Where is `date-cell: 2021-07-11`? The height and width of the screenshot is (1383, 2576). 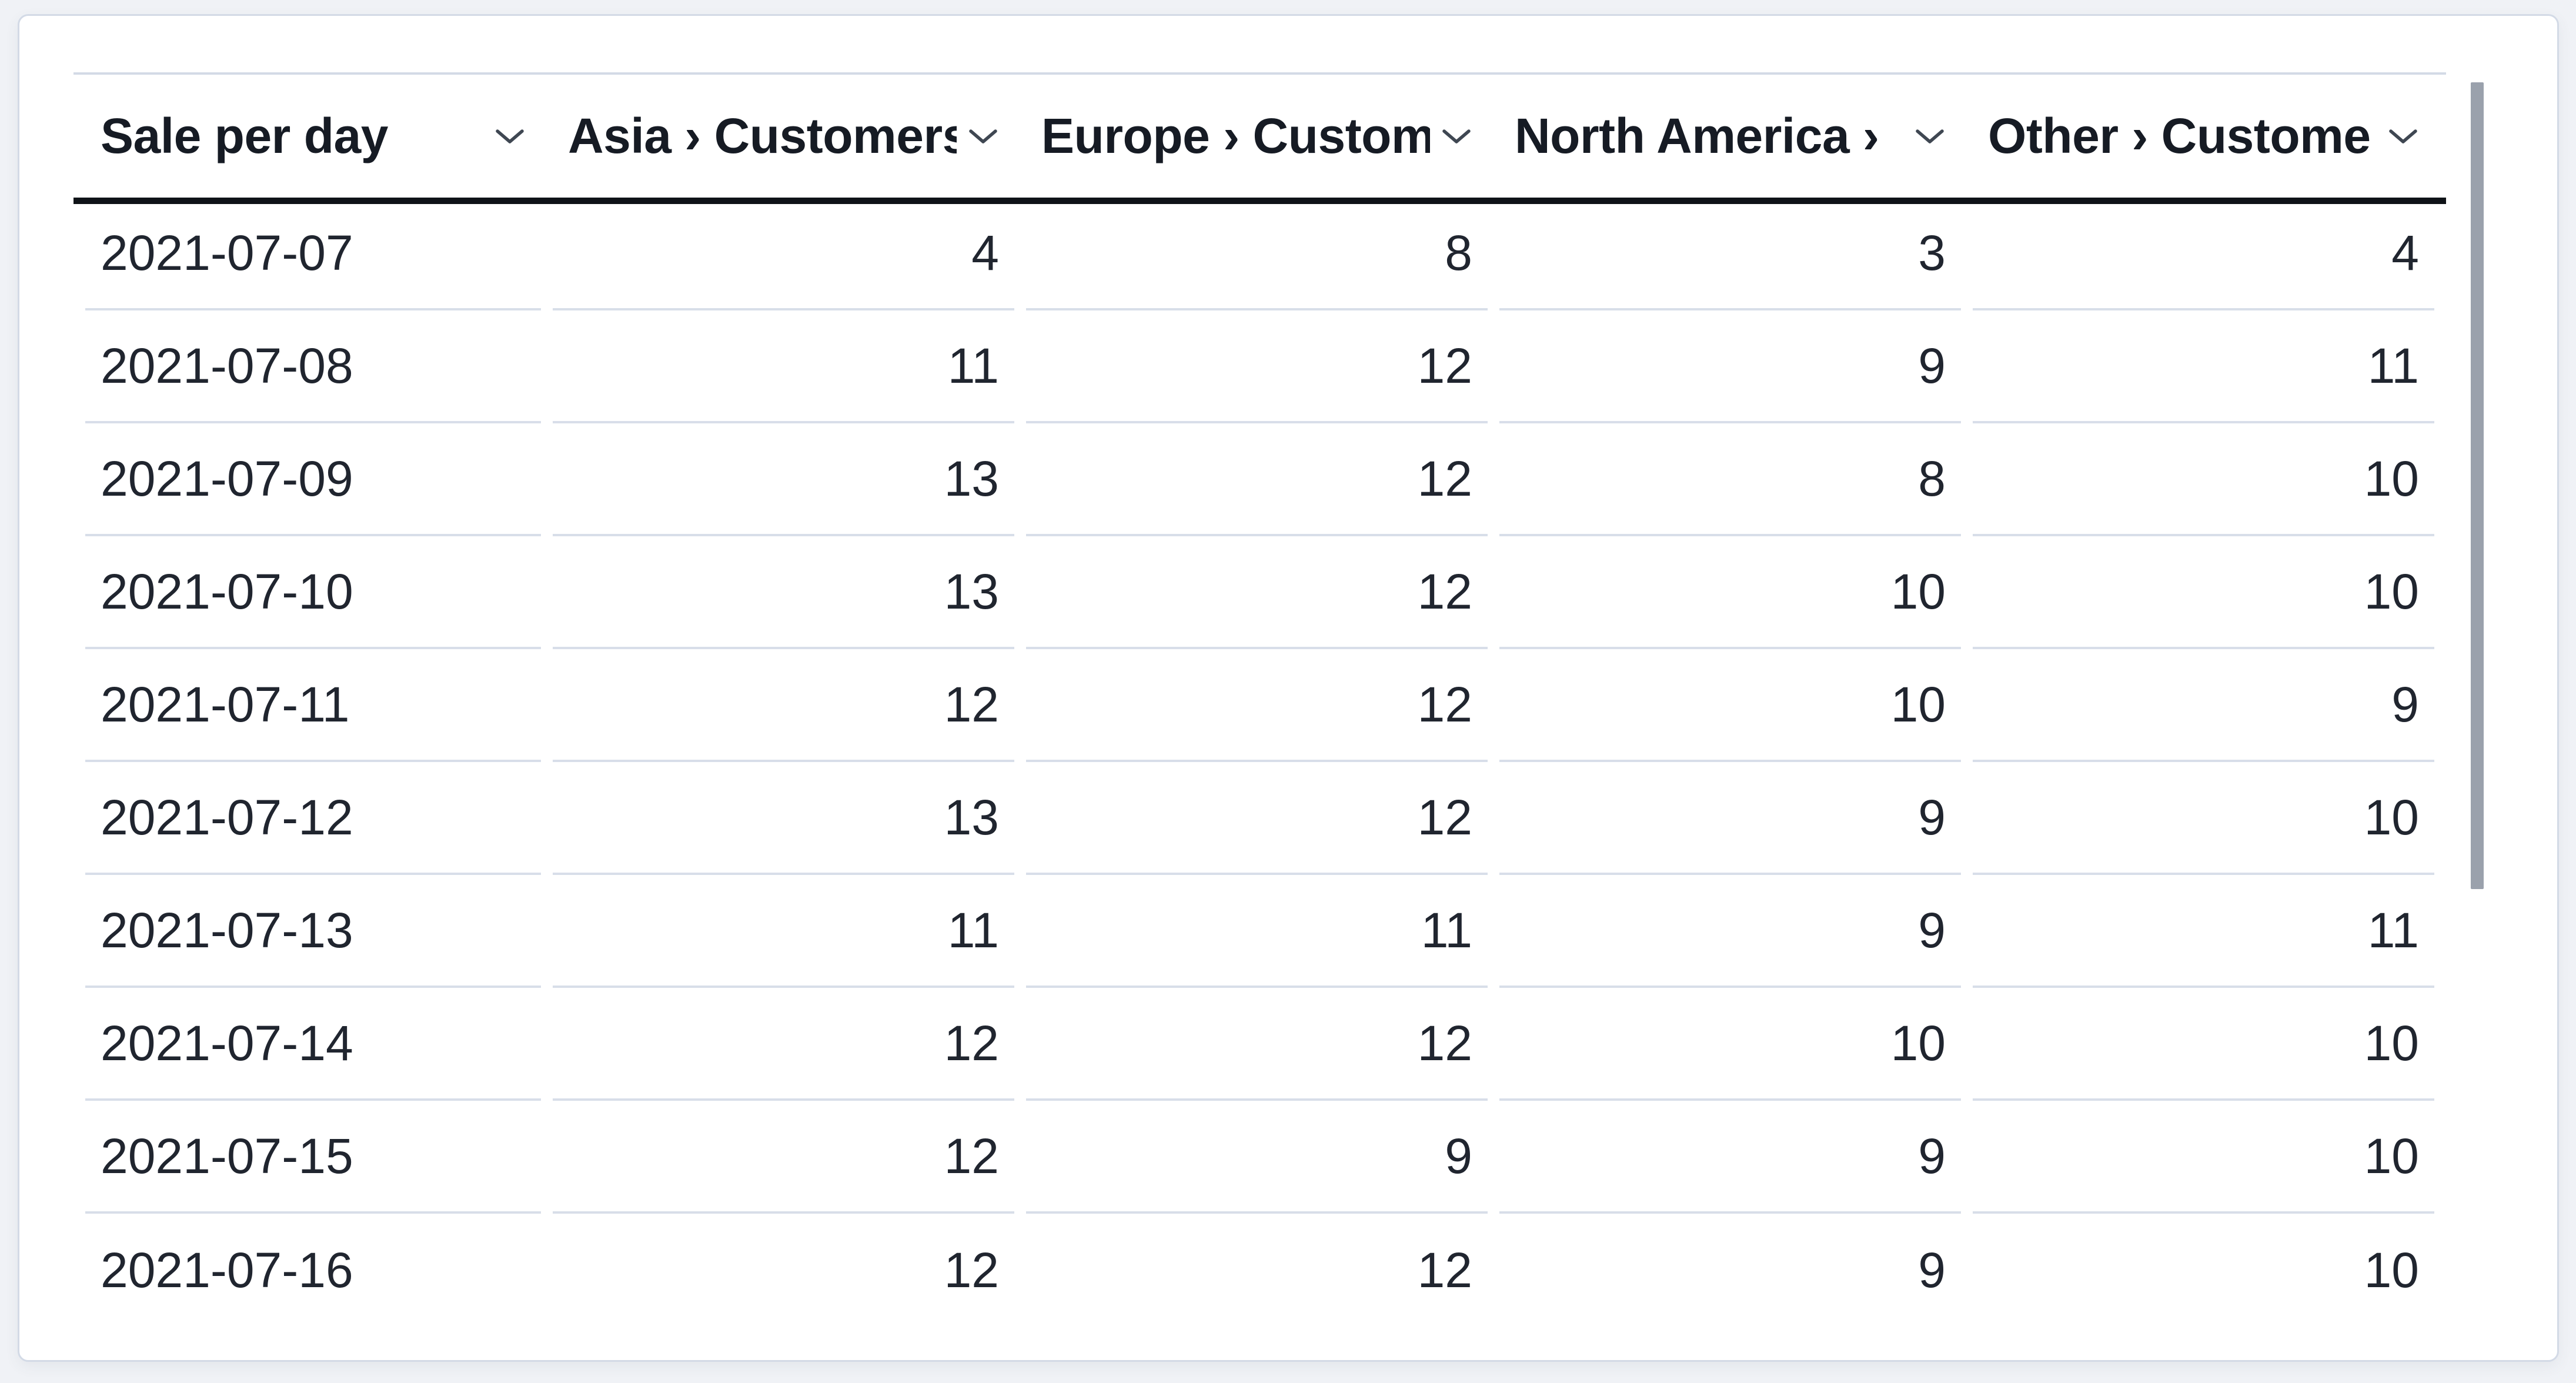 date-cell: 2021-07-11 is located at coordinates (313, 705).